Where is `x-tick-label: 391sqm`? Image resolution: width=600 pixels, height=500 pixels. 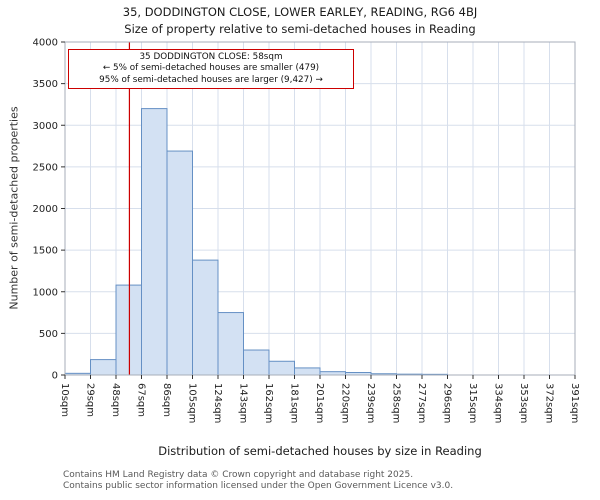
x-tick-label: 391sqm is located at coordinates (574, 403).